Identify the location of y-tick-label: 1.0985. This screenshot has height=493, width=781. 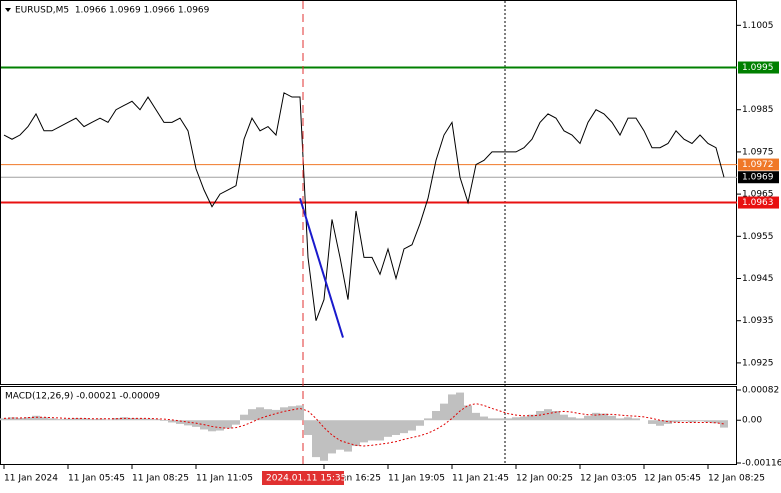
(758, 110).